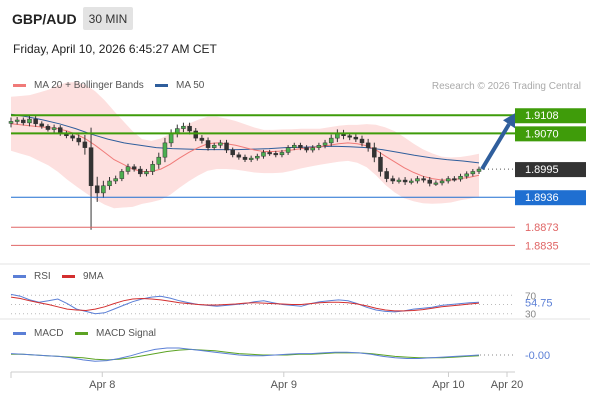  I want to click on copyright-notice: Research © 2026 Trading Central, so click(506, 86).